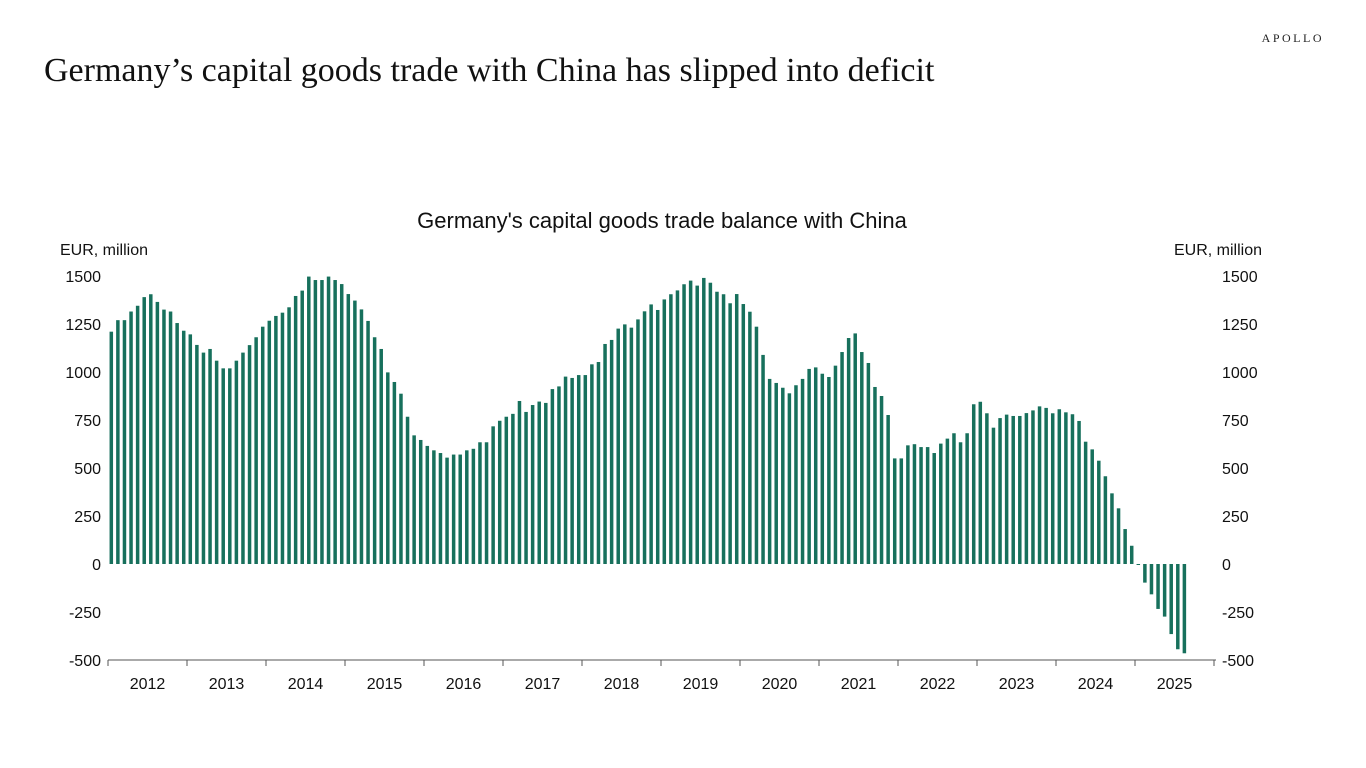 The image size is (1366, 768). I want to click on x-tick-label: 2025, so click(1175, 684).